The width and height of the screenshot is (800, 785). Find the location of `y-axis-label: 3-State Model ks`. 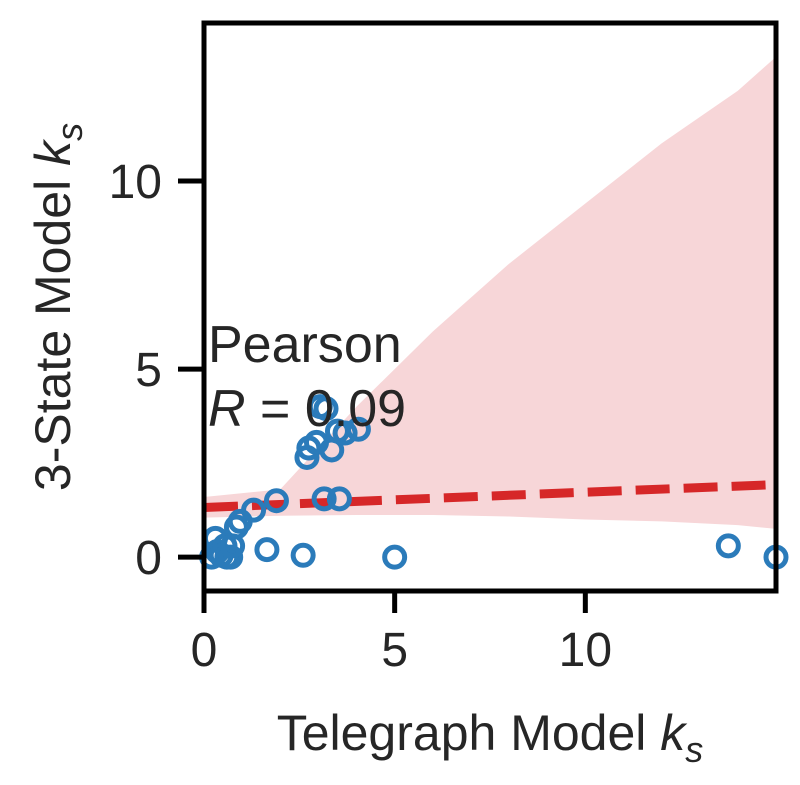

y-axis-label: 3-State Model ks is located at coordinates (57, 307).